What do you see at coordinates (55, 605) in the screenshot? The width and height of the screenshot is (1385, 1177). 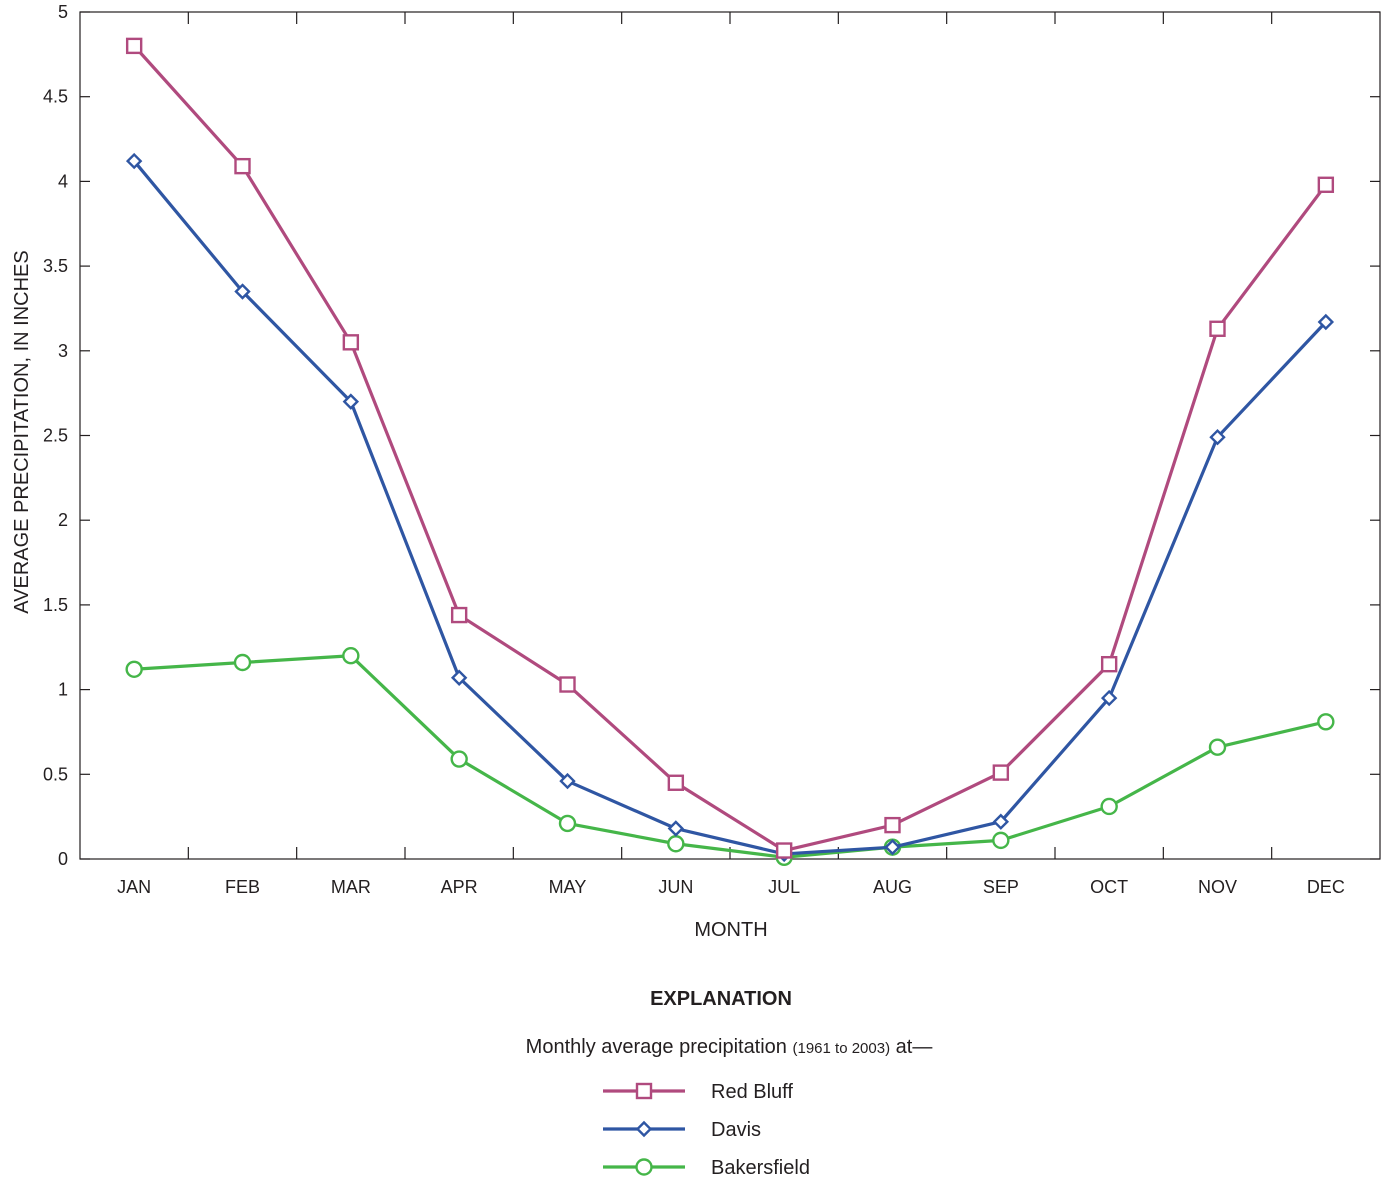 I see `y-tick-label: 1.5` at bounding box center [55, 605].